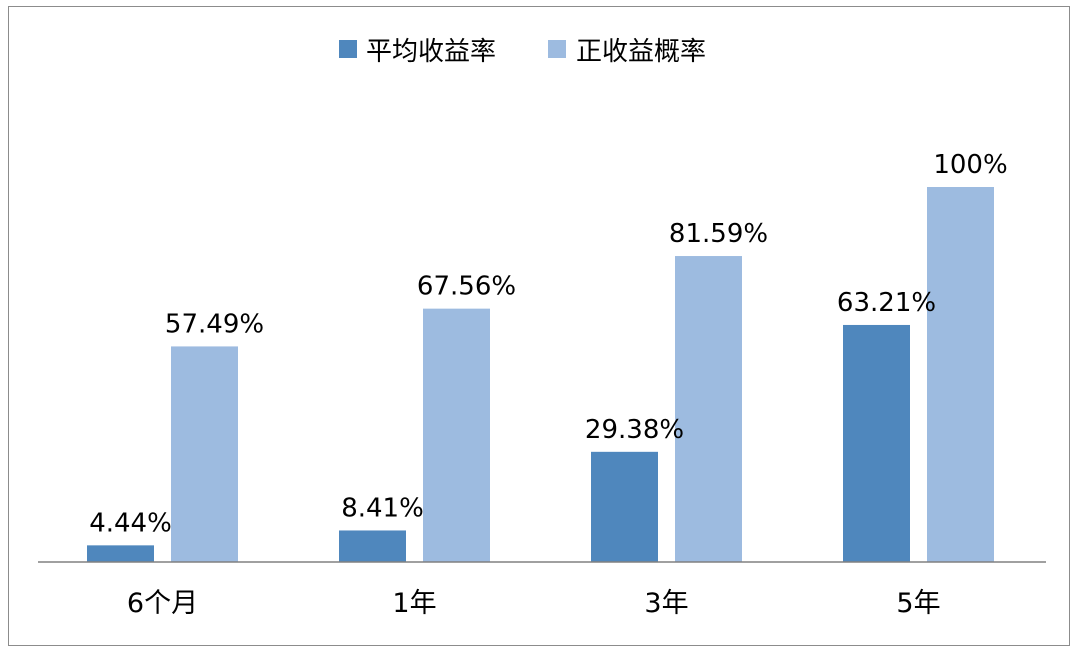 The height and width of the screenshot is (654, 1080). What do you see at coordinates (382, 508) in the screenshot?
I see `data-label-avg-return-1: 8.41%` at bounding box center [382, 508].